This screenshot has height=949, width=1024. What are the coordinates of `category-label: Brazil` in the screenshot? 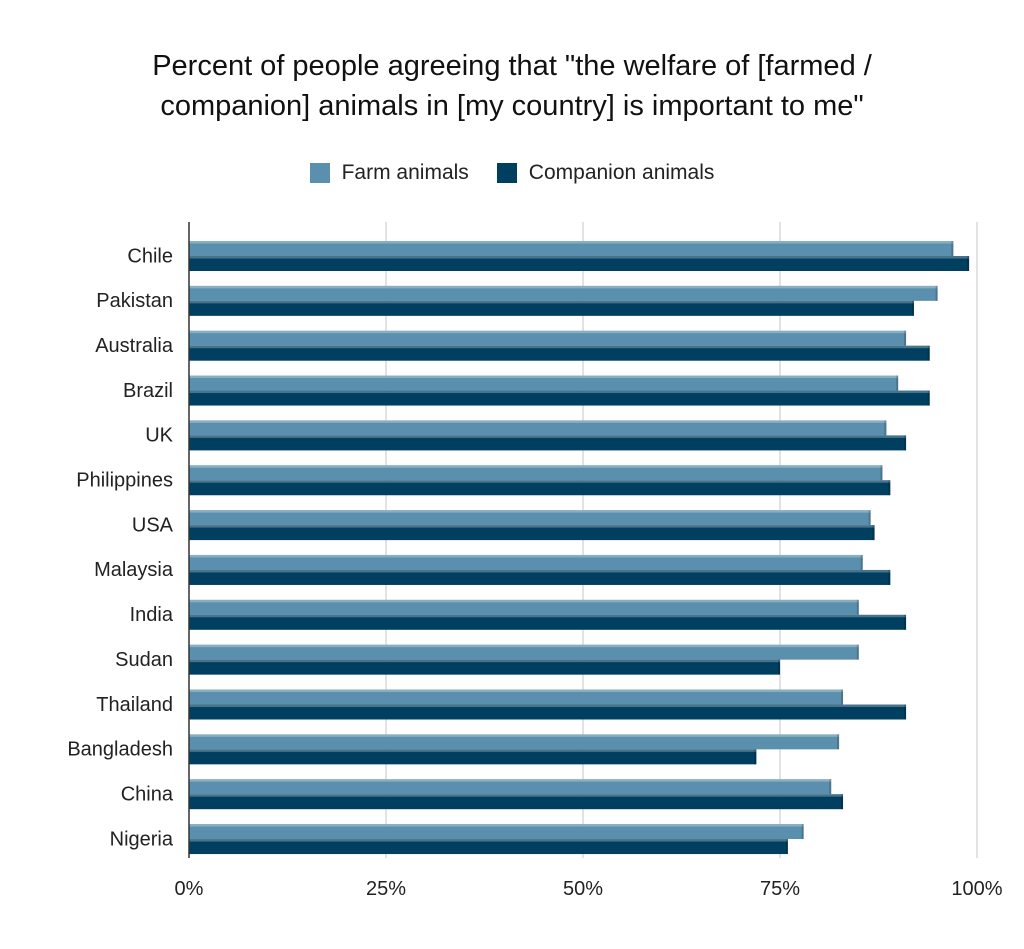 It's located at (148, 391).